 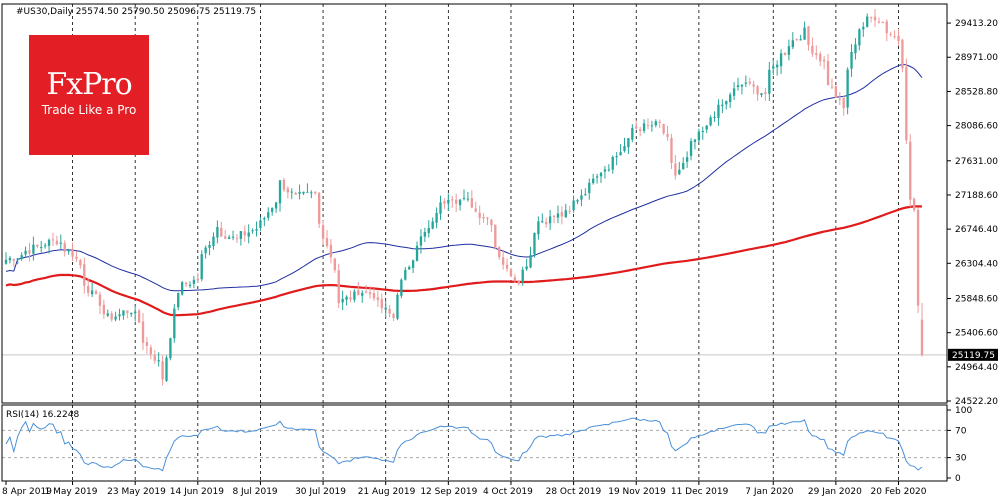 I want to click on price-tick-label: 26304.40, so click(x=976, y=264).